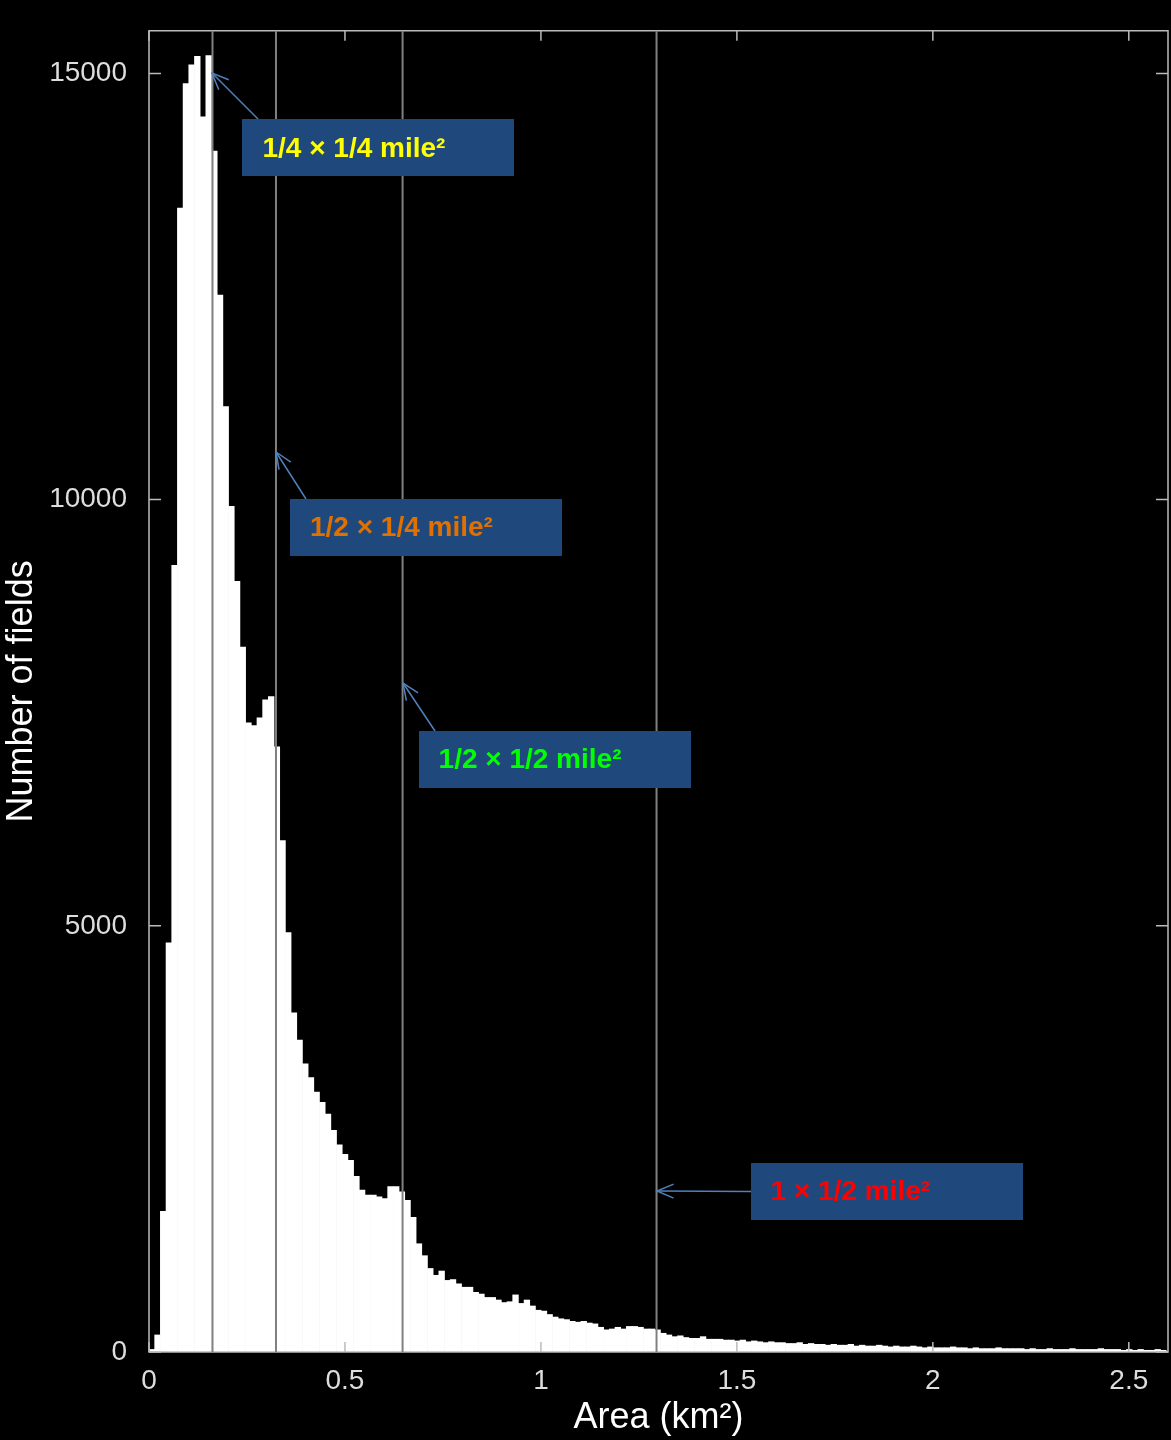  What do you see at coordinates (541, 1379) in the screenshot?
I see `x-tick-label: 1` at bounding box center [541, 1379].